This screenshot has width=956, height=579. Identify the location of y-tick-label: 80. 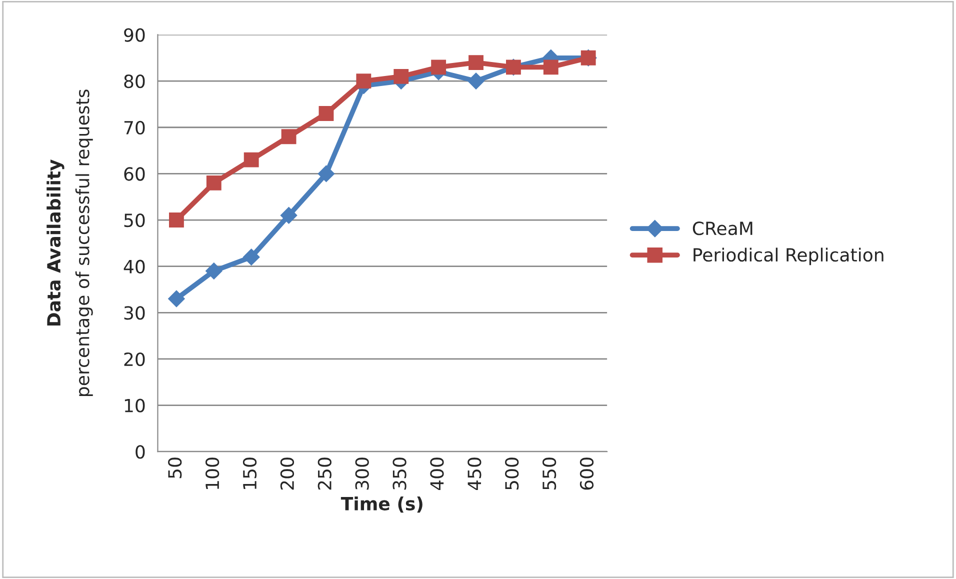
(134, 81).